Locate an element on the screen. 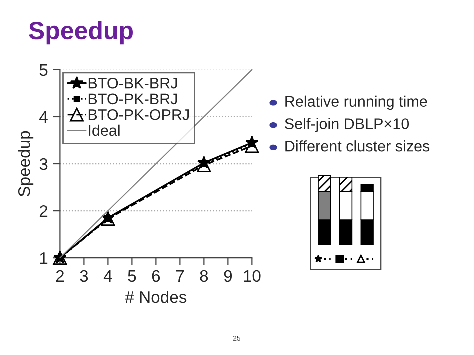 This screenshot has width=474, height=355. text: Self-join DBLP×10 is located at coordinates (347, 125).